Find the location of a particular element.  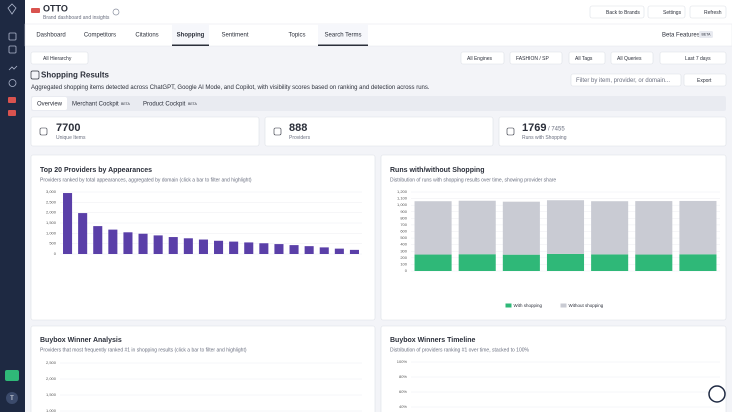

y-tick-label: 0 is located at coordinates (55, 253).